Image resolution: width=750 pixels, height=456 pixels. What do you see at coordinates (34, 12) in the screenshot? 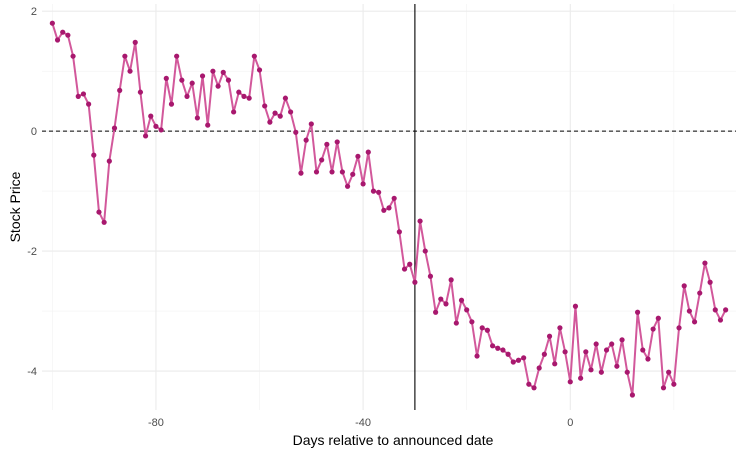
I see `y-tick-label: 2` at bounding box center [34, 12].